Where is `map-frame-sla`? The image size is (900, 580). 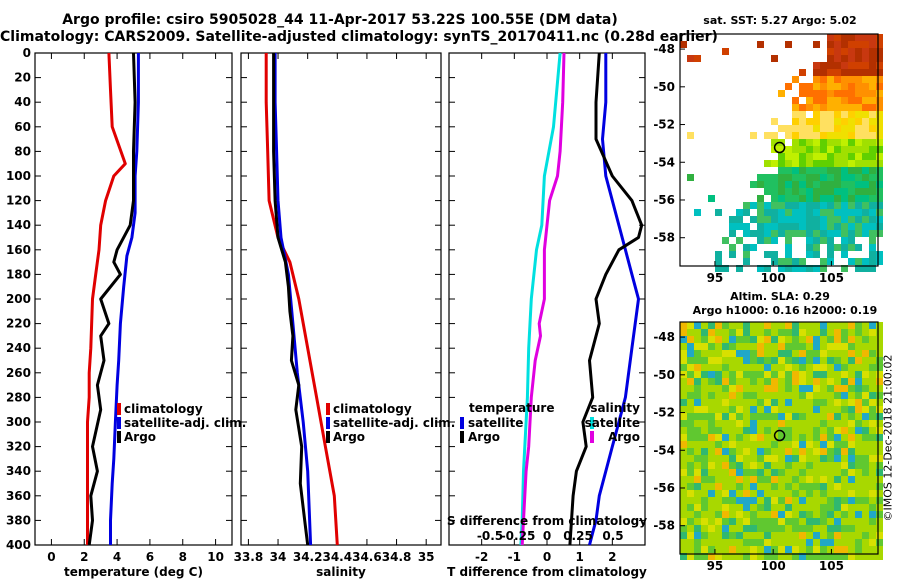 map-frame-sla is located at coordinates (779, 438).